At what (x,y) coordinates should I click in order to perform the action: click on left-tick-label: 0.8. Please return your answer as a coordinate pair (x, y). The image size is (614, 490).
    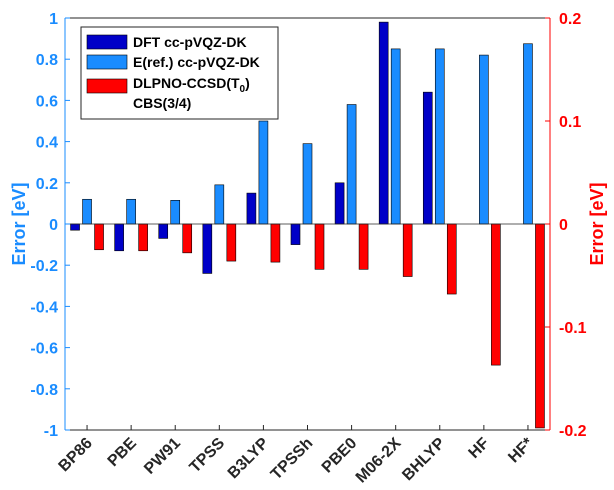
    Looking at the image, I should click on (47, 60).